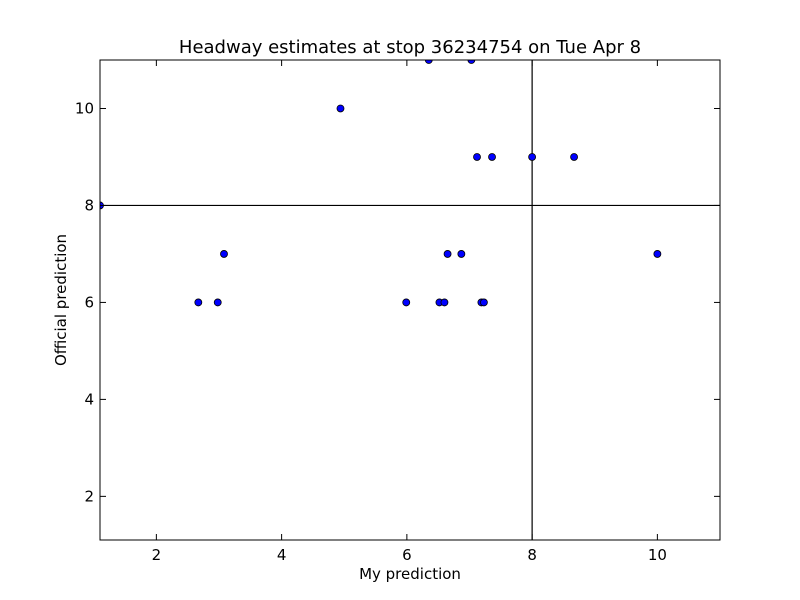 The image size is (800, 600). I want to click on x-tick-label: 2, so click(157, 555).